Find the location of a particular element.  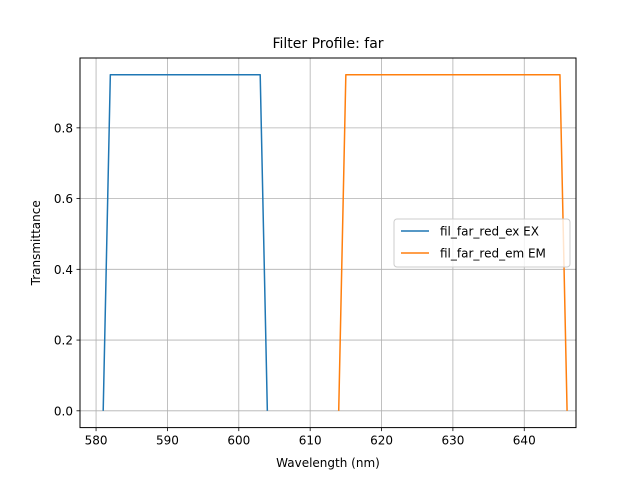

legend: fil_far_red_ex EX fil_far_red_em EM is located at coordinates (482, 243).